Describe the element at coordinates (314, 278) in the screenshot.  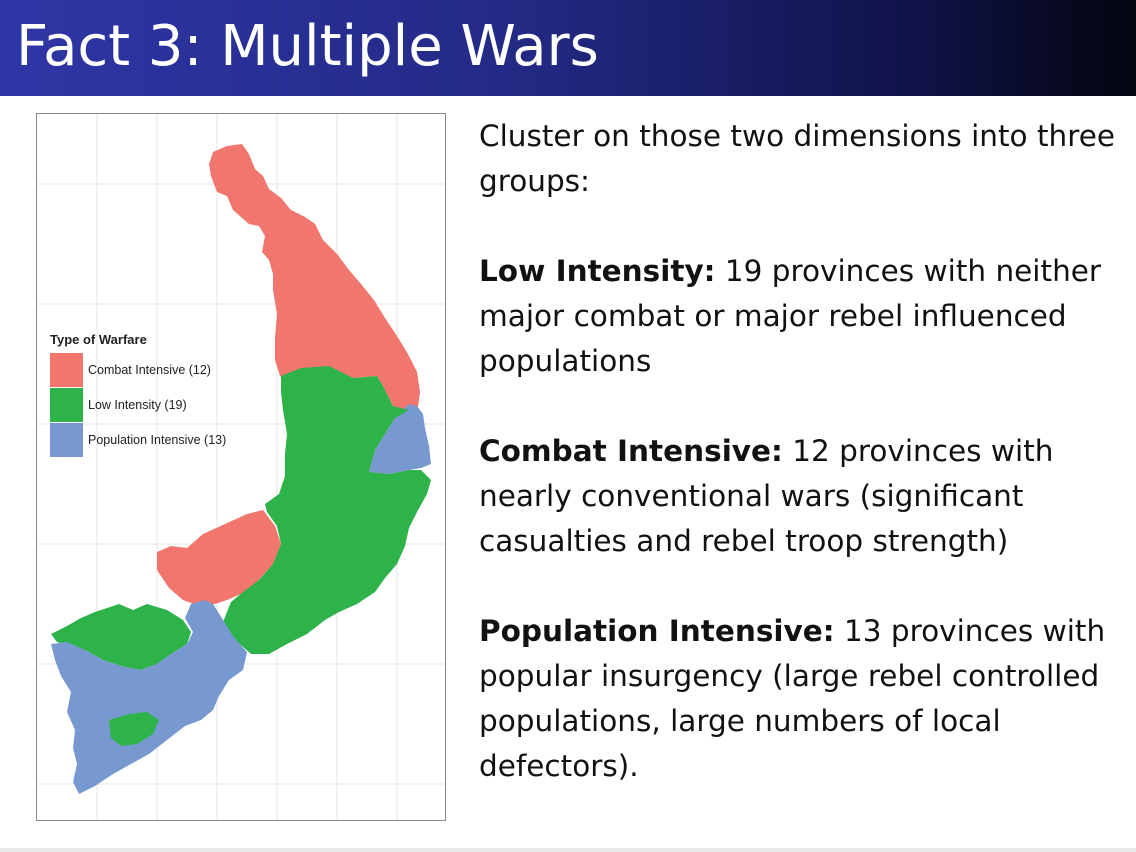
I see `region-combat-north` at that location.